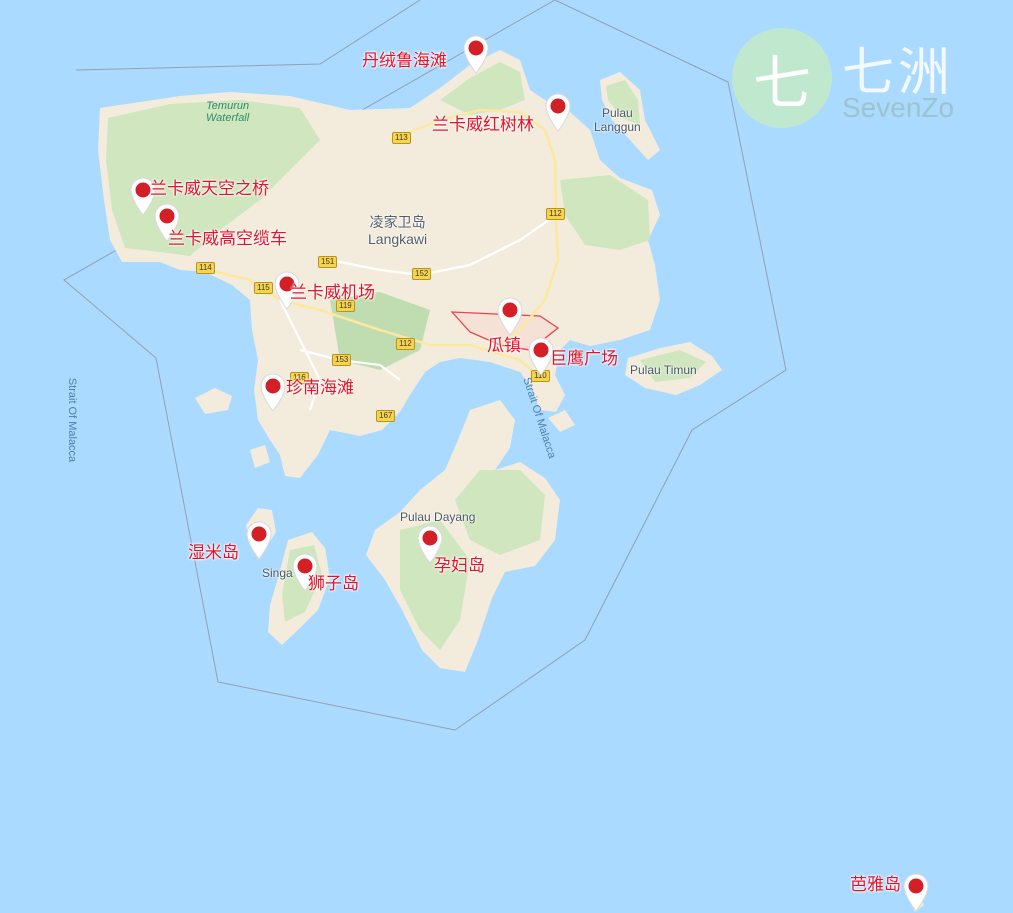 This screenshot has height=913, width=1013. I want to click on poi-label-sky-bridge: 兰卡威天空之桥, so click(209, 189).